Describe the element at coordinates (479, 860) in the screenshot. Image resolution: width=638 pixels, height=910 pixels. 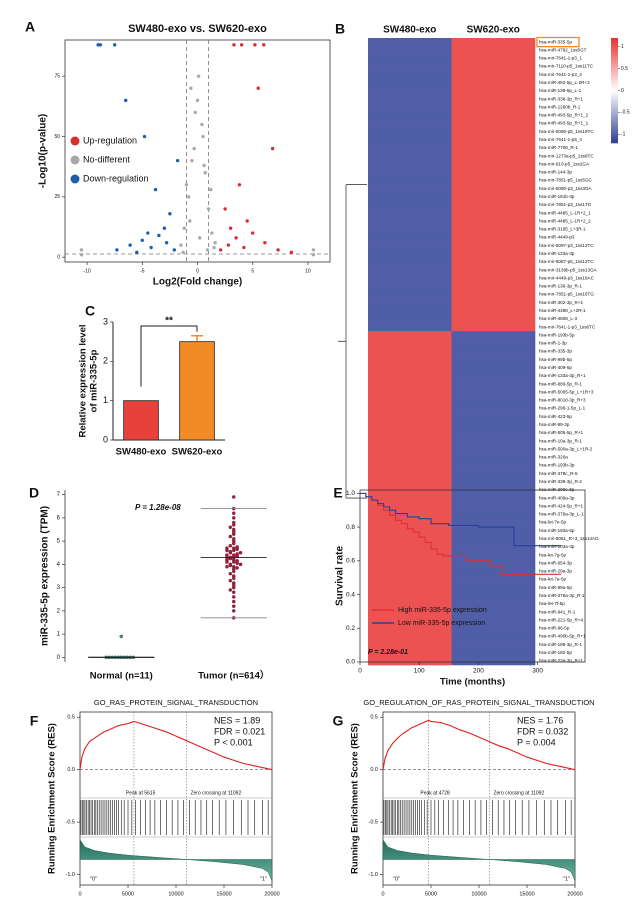
I see `ranked-metric` at that location.